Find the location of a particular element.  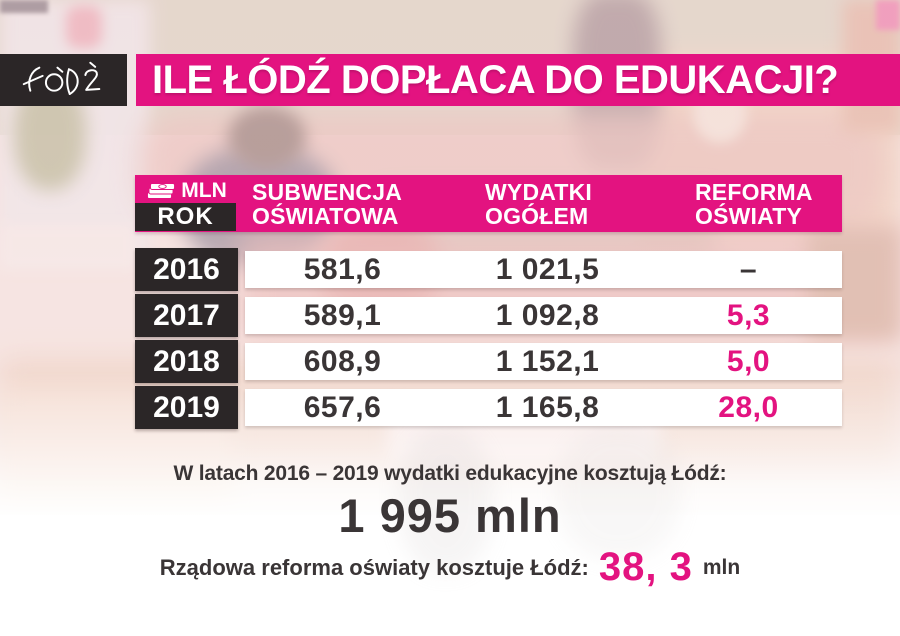

value-subwencja: 657,6 is located at coordinates (342, 407).